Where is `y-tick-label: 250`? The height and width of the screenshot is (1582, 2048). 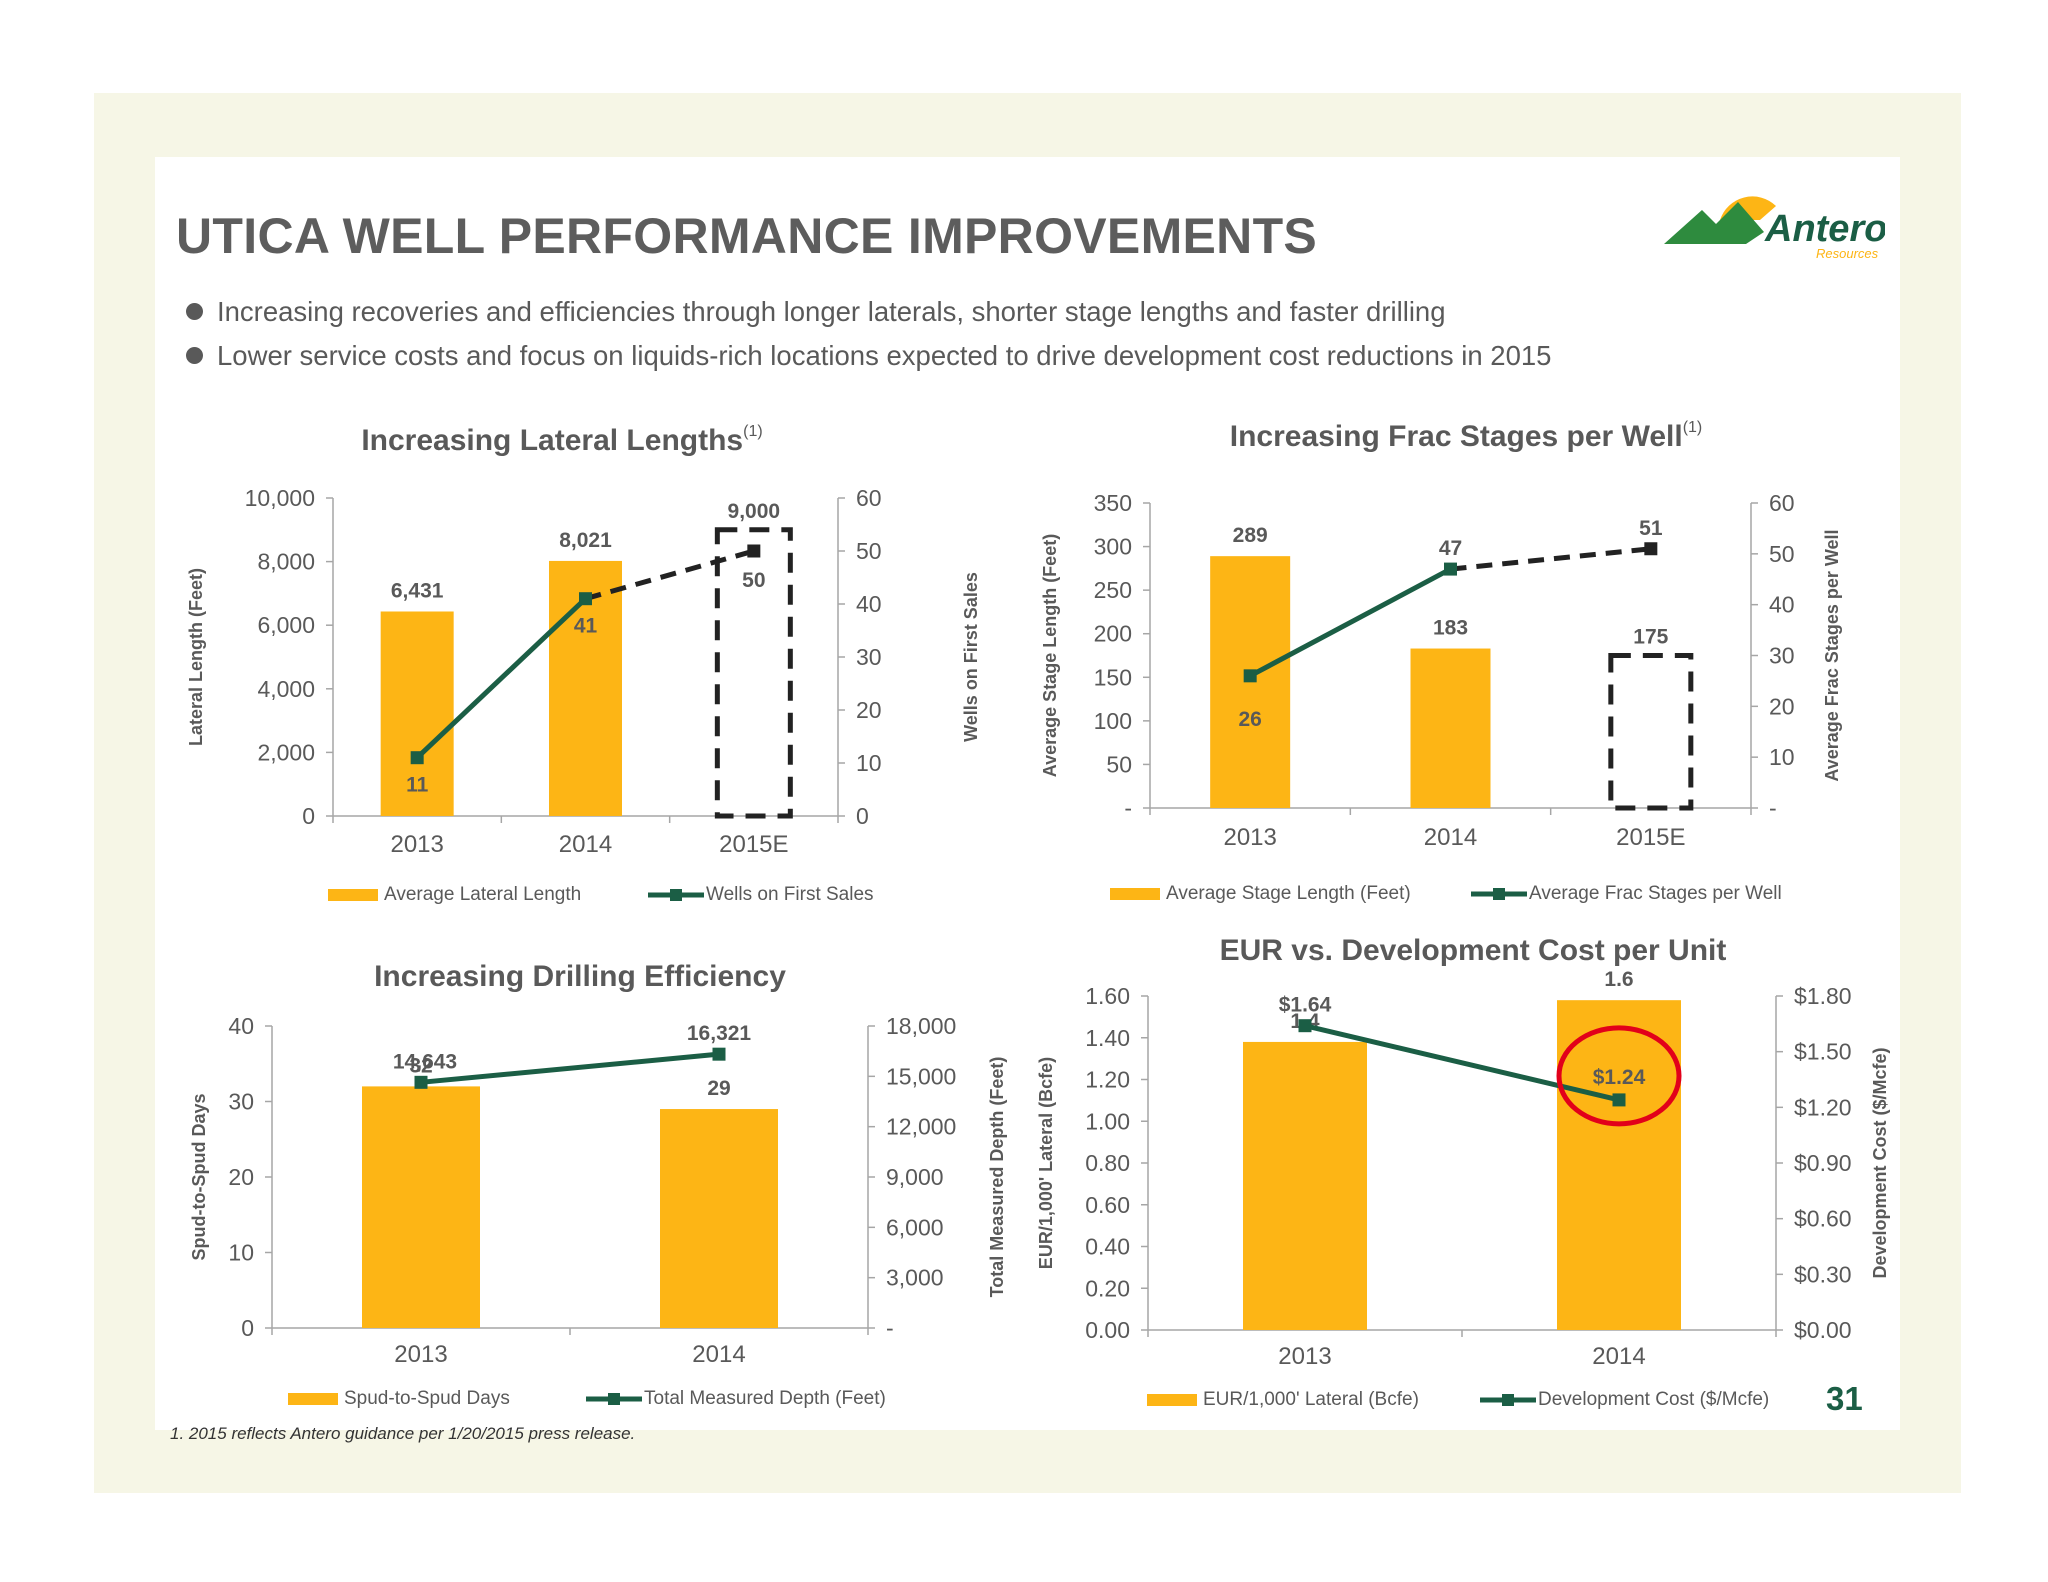 y-tick-label: 250 is located at coordinates (1113, 590).